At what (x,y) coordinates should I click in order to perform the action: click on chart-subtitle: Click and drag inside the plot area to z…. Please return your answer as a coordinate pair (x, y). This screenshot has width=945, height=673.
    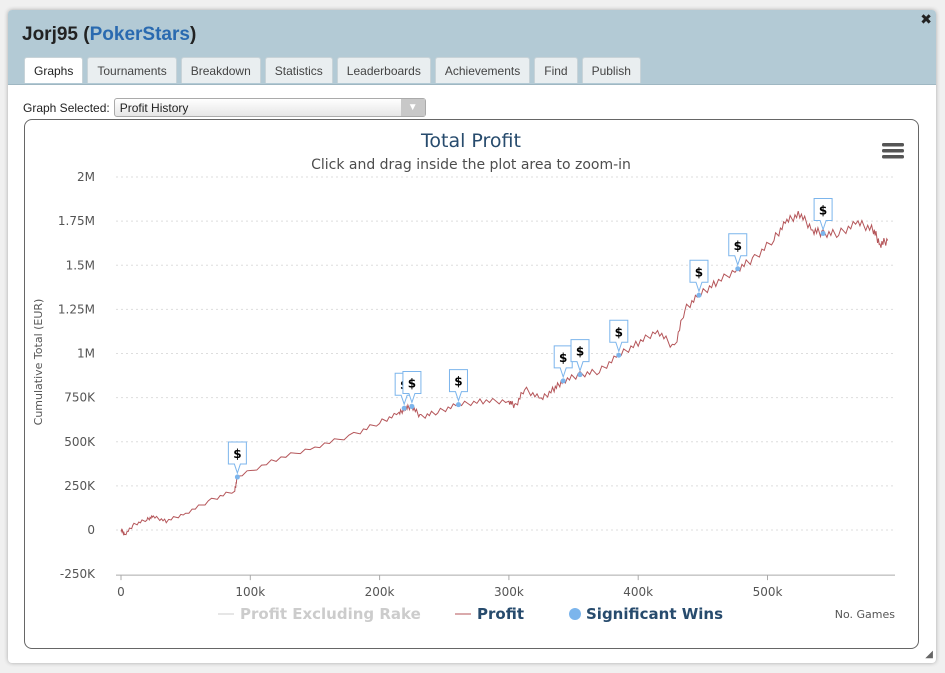
    Looking at the image, I should click on (471, 165).